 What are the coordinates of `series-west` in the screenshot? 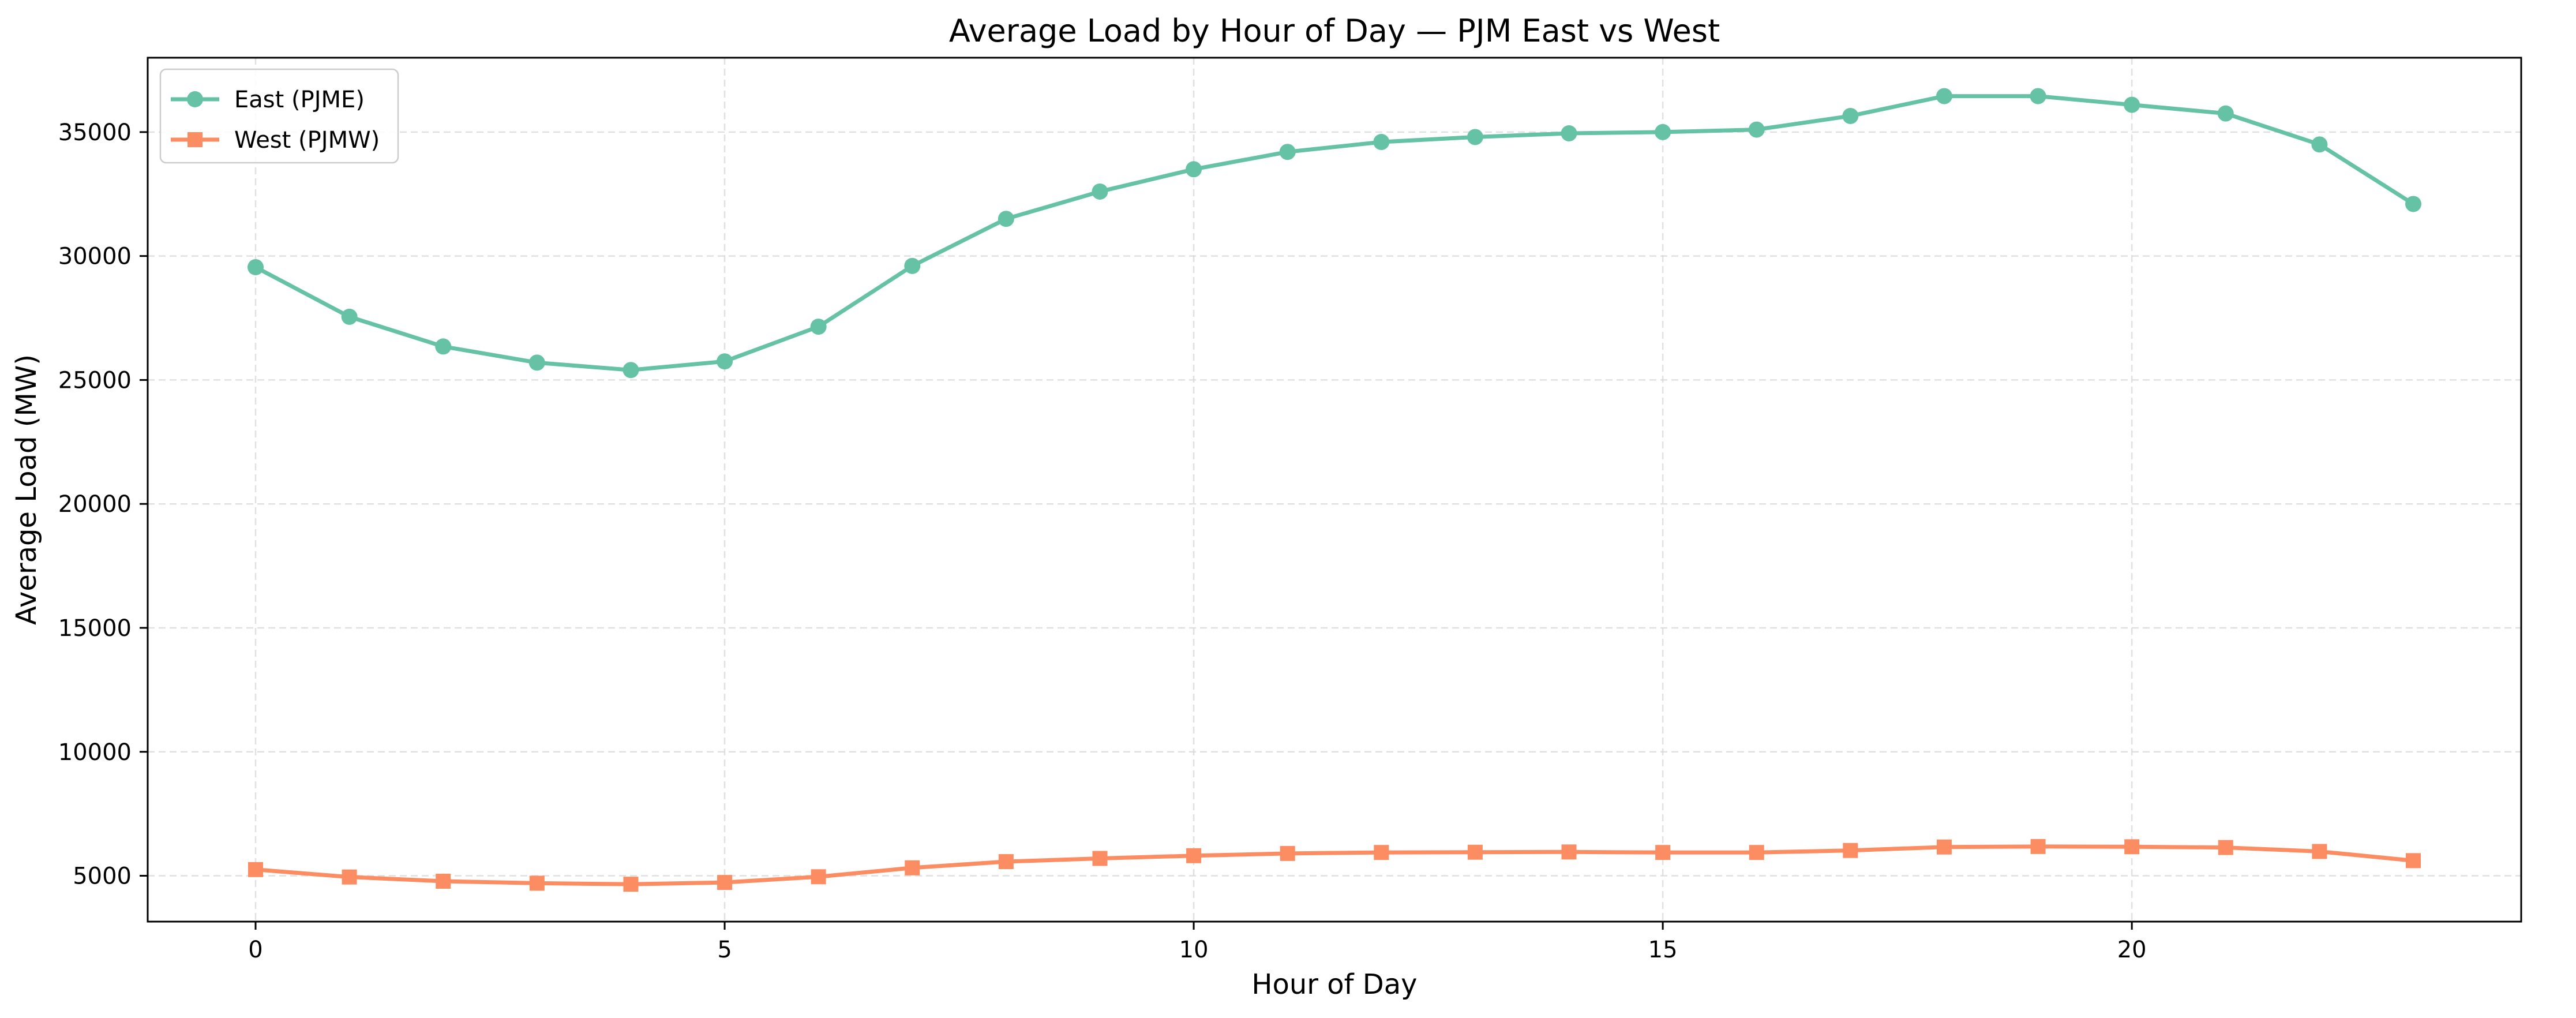 It's located at (1334, 865).